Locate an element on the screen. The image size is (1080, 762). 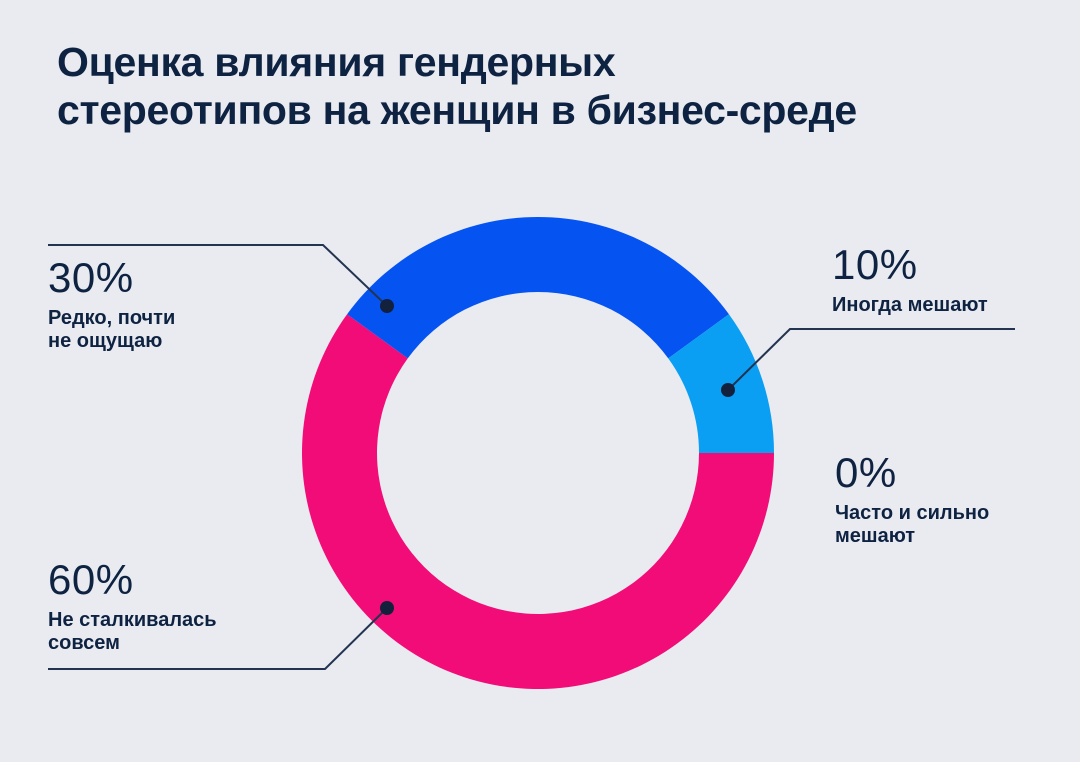
callout-connector-line-rarely is located at coordinates (218, 275).